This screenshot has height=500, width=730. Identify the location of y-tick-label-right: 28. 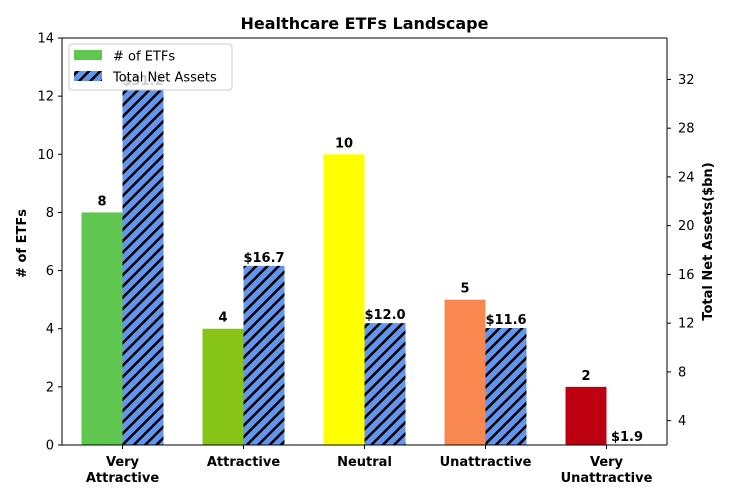
(686, 129).